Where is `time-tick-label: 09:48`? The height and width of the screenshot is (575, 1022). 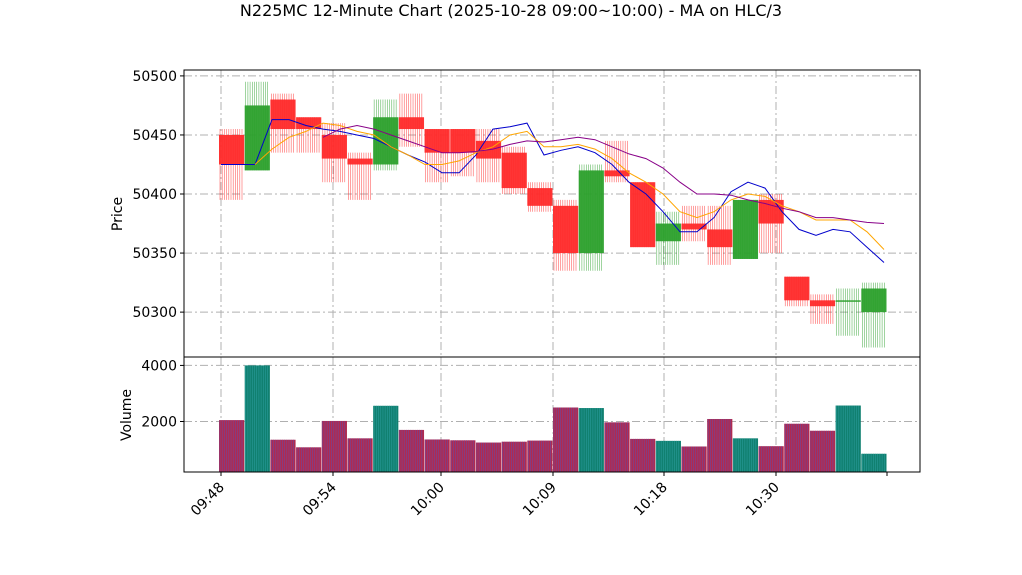 time-tick-label: 09:48 is located at coordinates (208, 500).